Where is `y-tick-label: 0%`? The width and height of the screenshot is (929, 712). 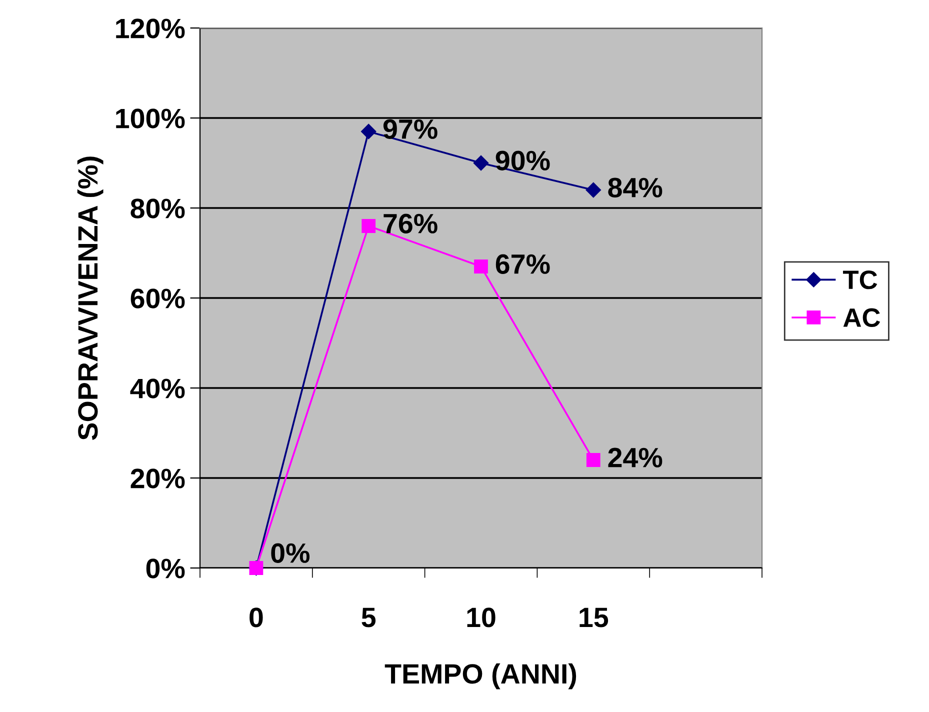 y-tick-label: 0% is located at coordinates (165, 568).